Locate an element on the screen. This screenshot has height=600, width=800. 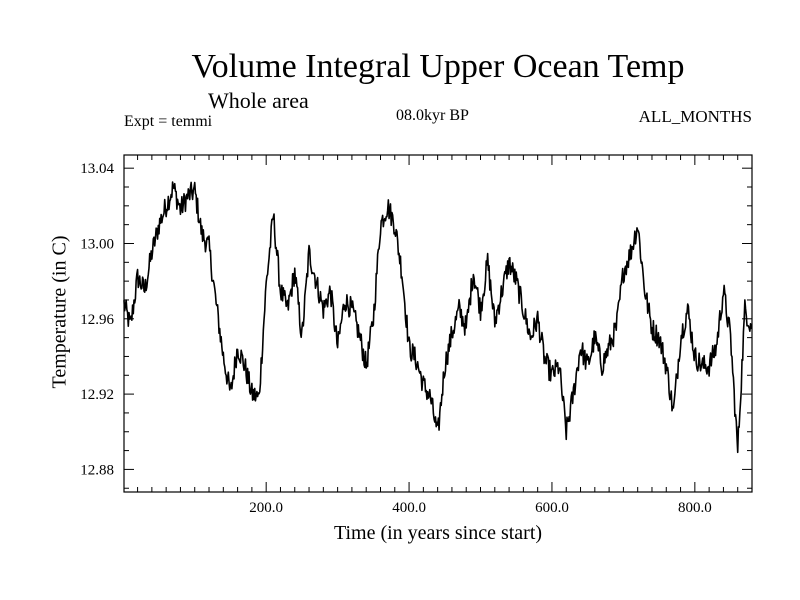
y-tick-label: 13.04 is located at coordinates (97, 169).